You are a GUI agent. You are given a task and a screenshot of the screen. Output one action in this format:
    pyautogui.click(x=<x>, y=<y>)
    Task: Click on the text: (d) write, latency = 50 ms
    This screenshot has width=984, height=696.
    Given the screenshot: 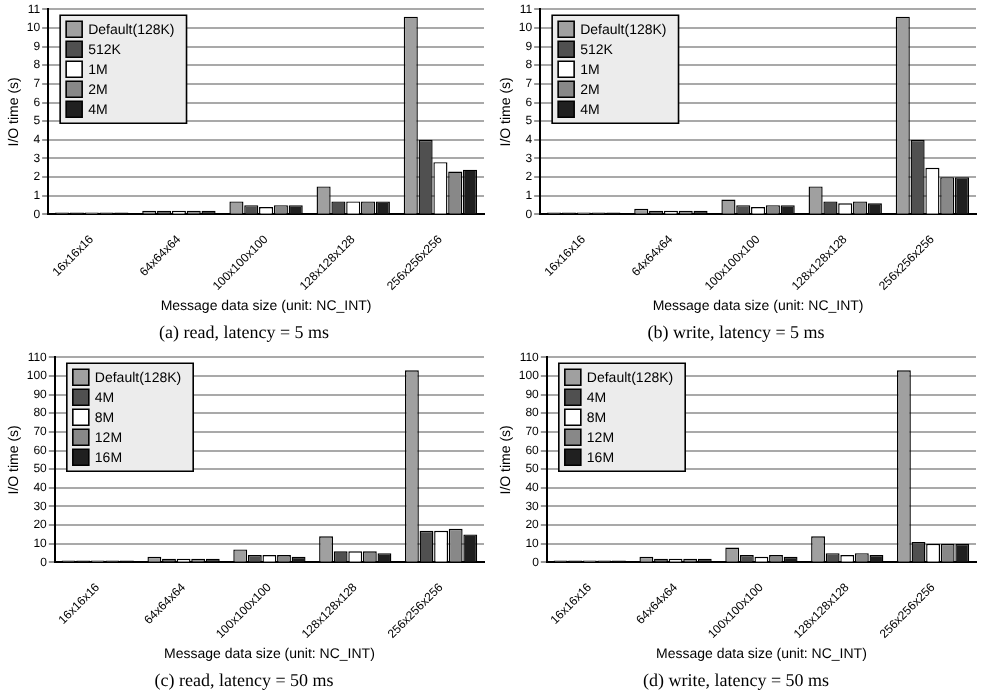 What is the action you would take?
    pyautogui.click(x=736, y=679)
    